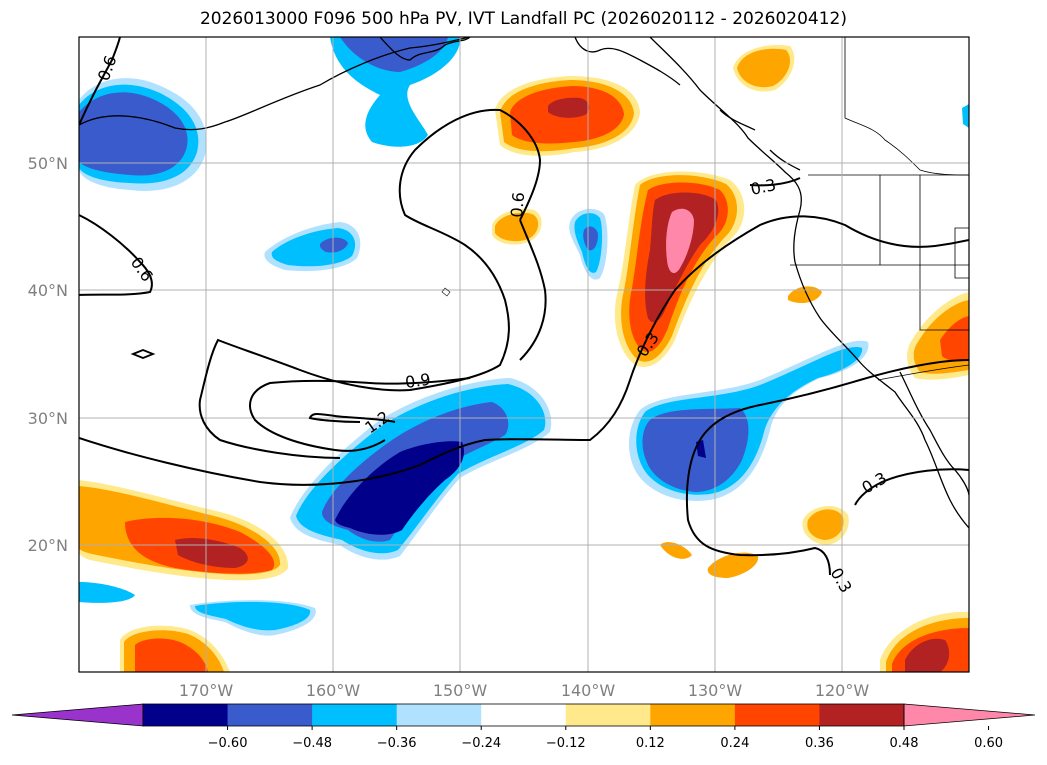 This screenshot has height=765, width=1047. What do you see at coordinates (48, 163) in the screenshot?
I see `lat-label-50: 50°N` at bounding box center [48, 163].